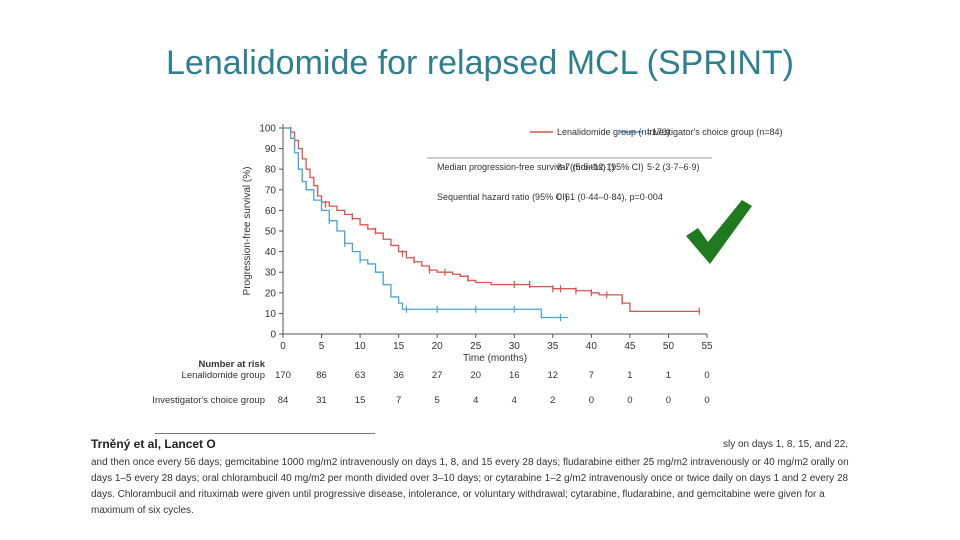 The image size is (960, 540). Describe the element at coordinates (476, 346) in the screenshot. I see `x-tick-label: 25` at that location.